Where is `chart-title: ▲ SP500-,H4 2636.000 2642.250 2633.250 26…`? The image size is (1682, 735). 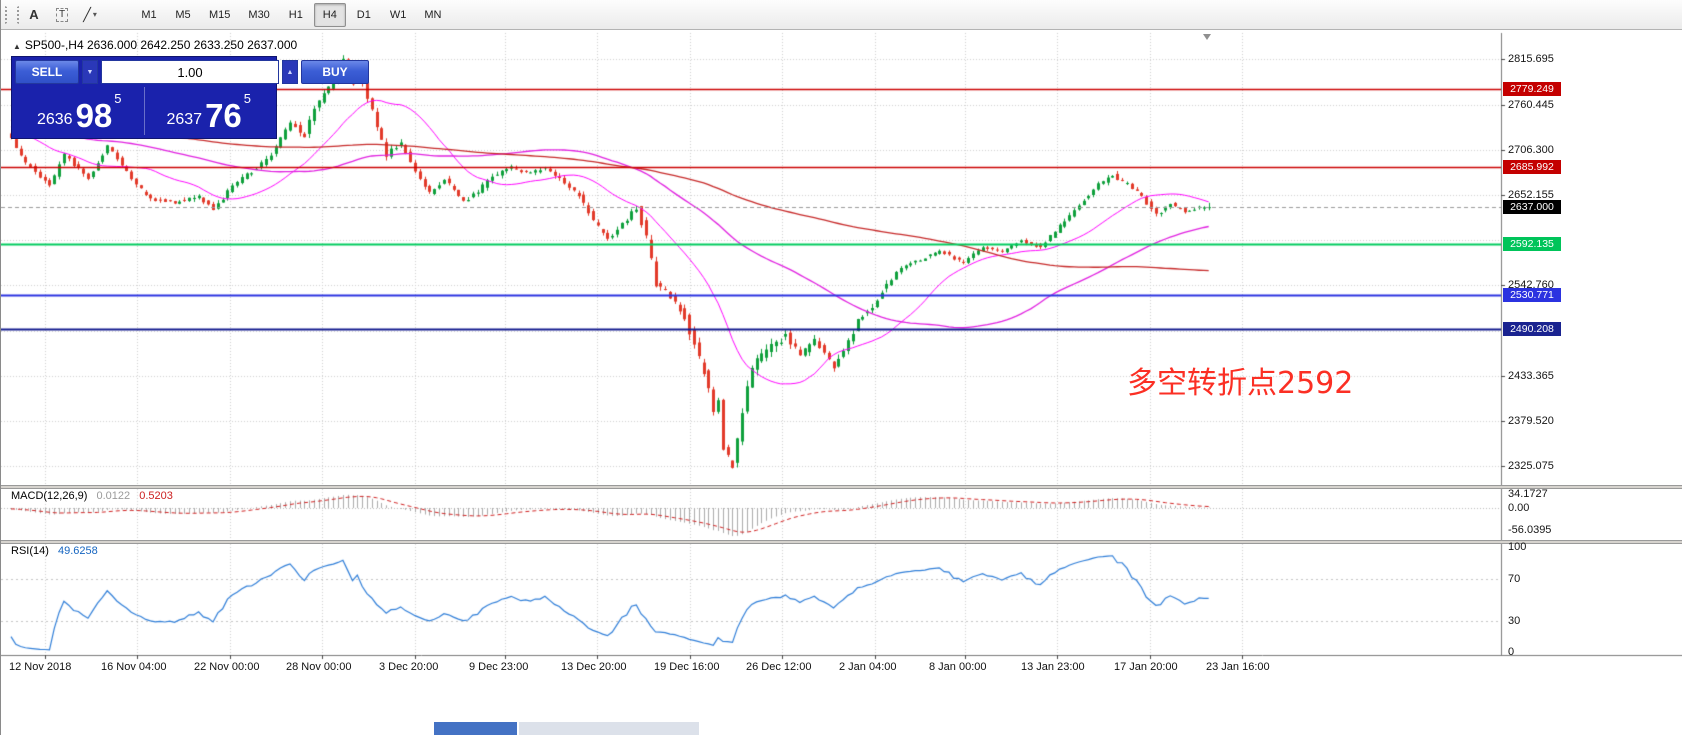 chart-title: ▲ SP500-,H4 2636.000 2642.250 2633.250 26… is located at coordinates (155, 45).